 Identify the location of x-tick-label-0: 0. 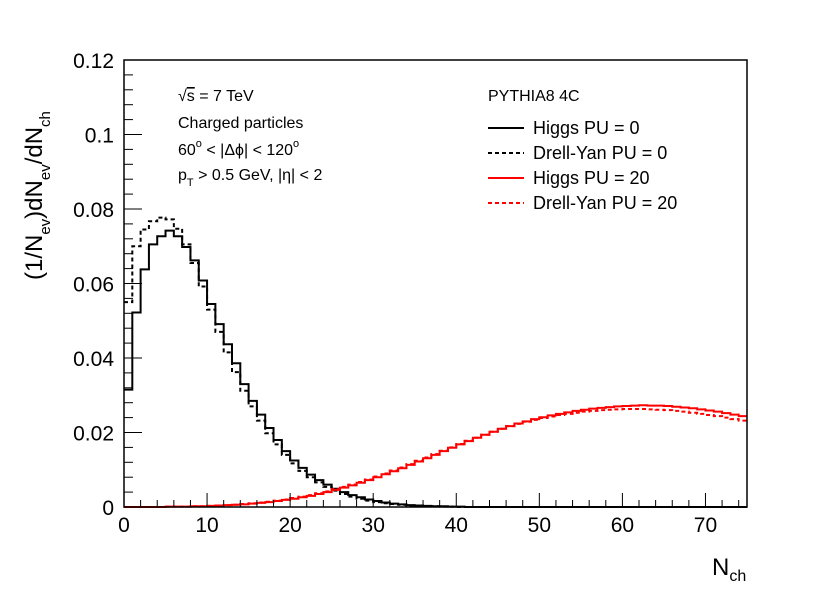
(124, 525).